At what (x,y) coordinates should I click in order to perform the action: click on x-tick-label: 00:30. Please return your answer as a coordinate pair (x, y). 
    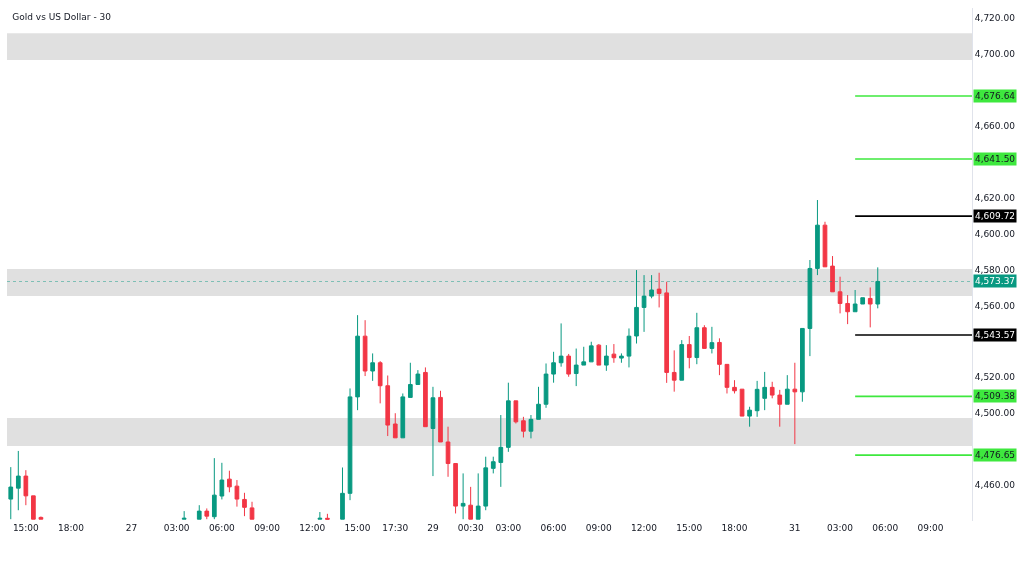
    Looking at the image, I should click on (470, 528).